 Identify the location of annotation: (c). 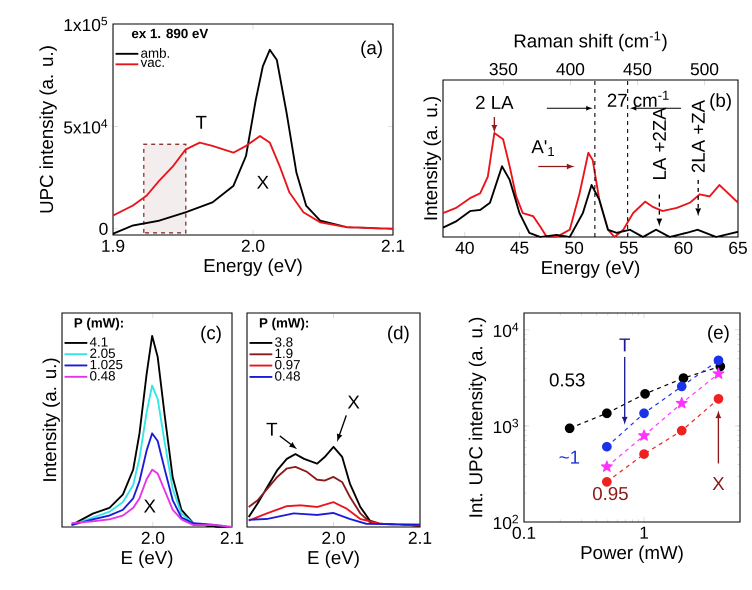
(211, 335).